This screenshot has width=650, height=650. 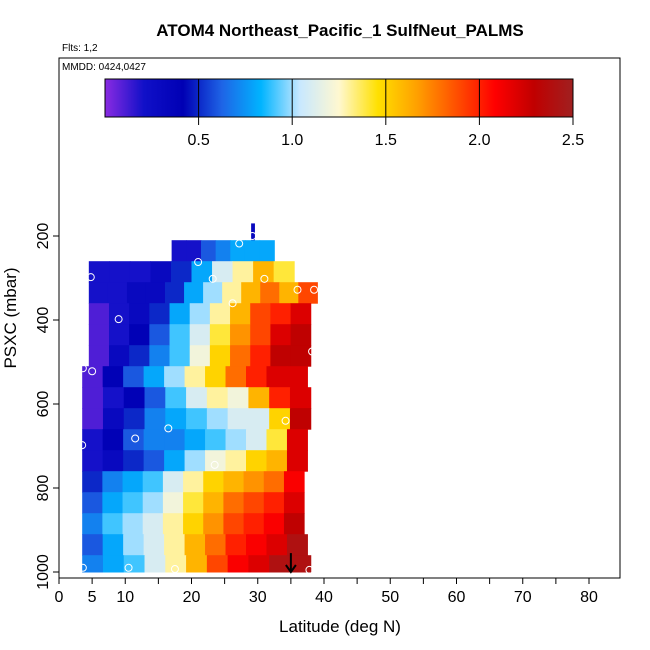 I want to click on colorbar-ticks: 0.5 1.0 1.5 2.0 2.5, so click(x=385, y=114).